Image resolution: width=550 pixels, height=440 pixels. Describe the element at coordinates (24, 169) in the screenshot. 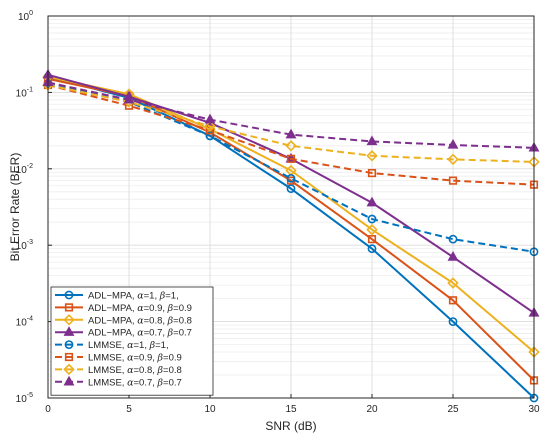

I see `y-tick-label: 10⁻²` at that location.